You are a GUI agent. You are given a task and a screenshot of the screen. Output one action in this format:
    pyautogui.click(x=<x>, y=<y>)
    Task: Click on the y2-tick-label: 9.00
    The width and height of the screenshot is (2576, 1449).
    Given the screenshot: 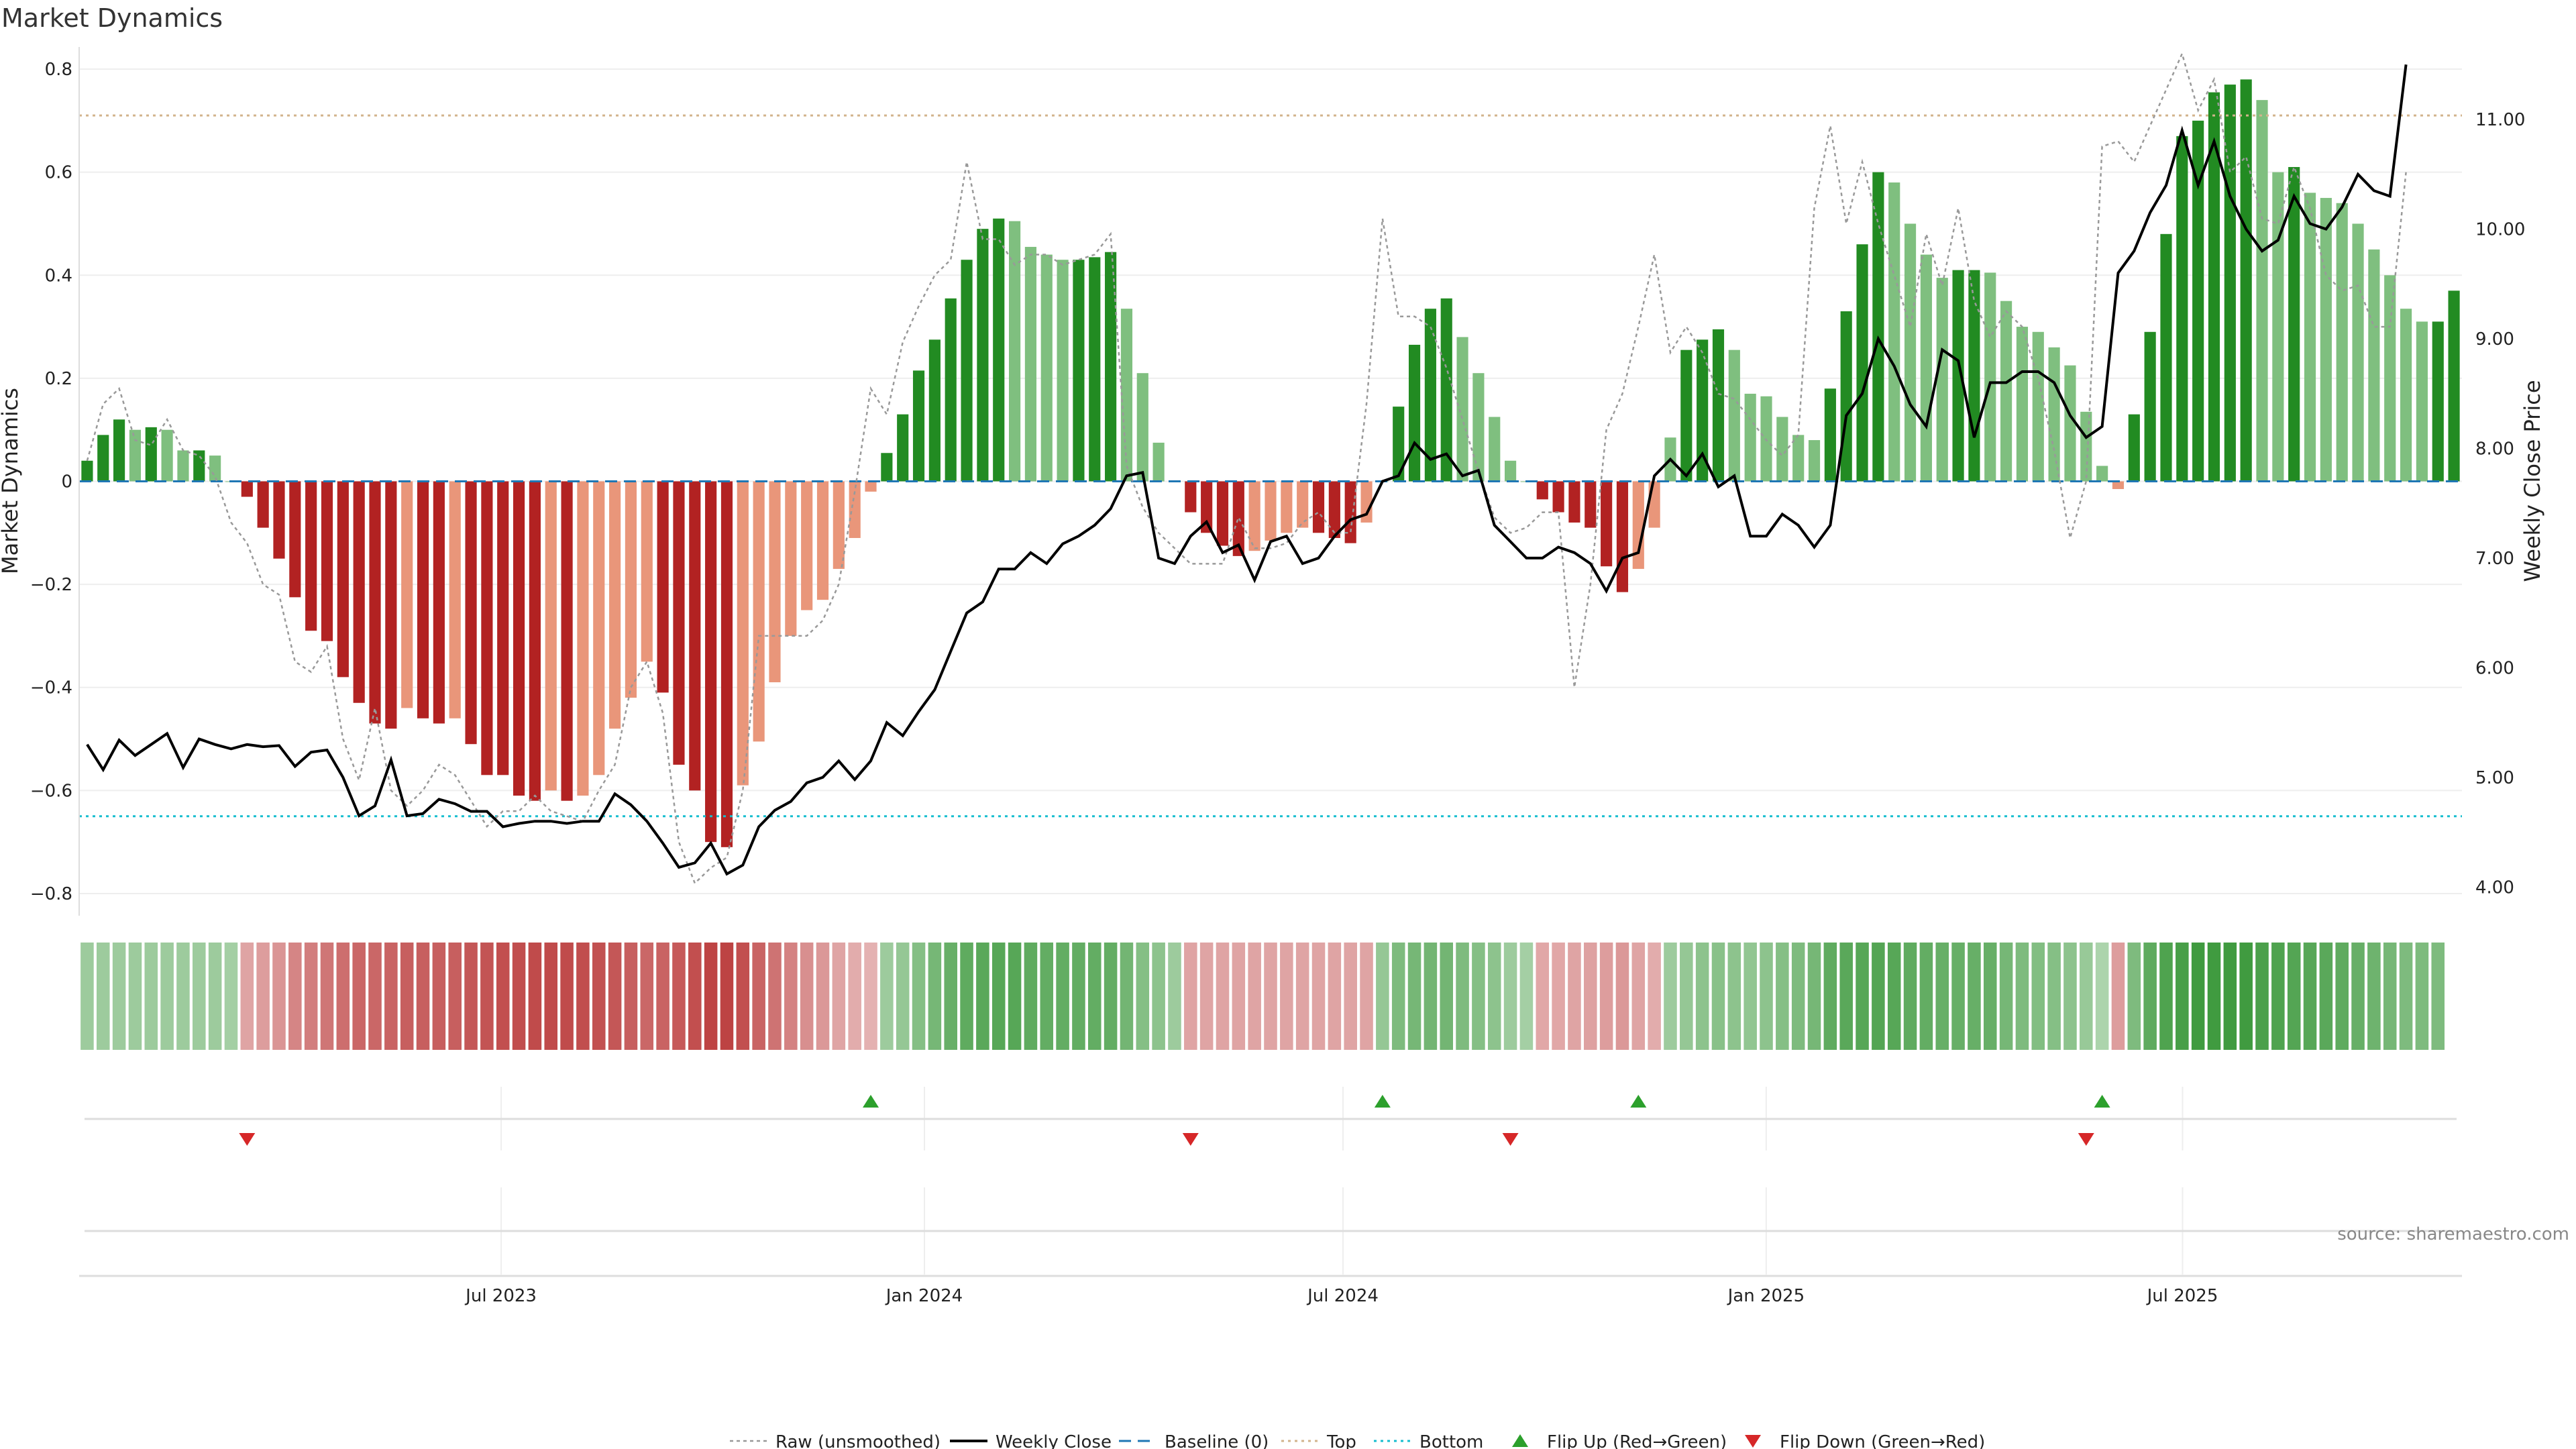 What is the action you would take?
    pyautogui.click(x=2494, y=339)
    